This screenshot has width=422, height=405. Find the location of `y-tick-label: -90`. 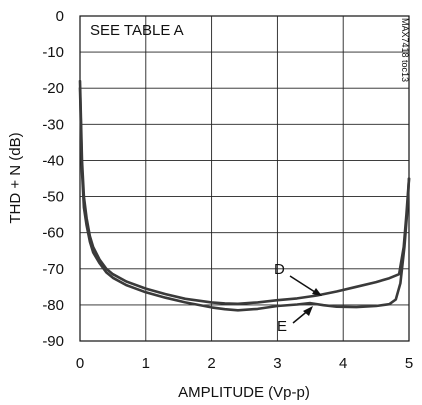

y-tick-label: -90 is located at coordinates (53, 341).